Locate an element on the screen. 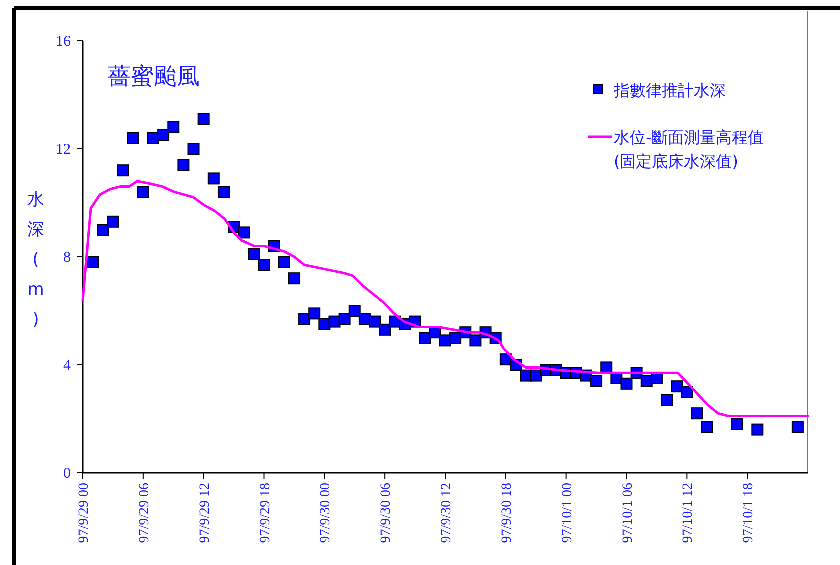 The height and width of the screenshot is (565, 840). x-tick-label: 97/9/29 00 is located at coordinates (84, 513).